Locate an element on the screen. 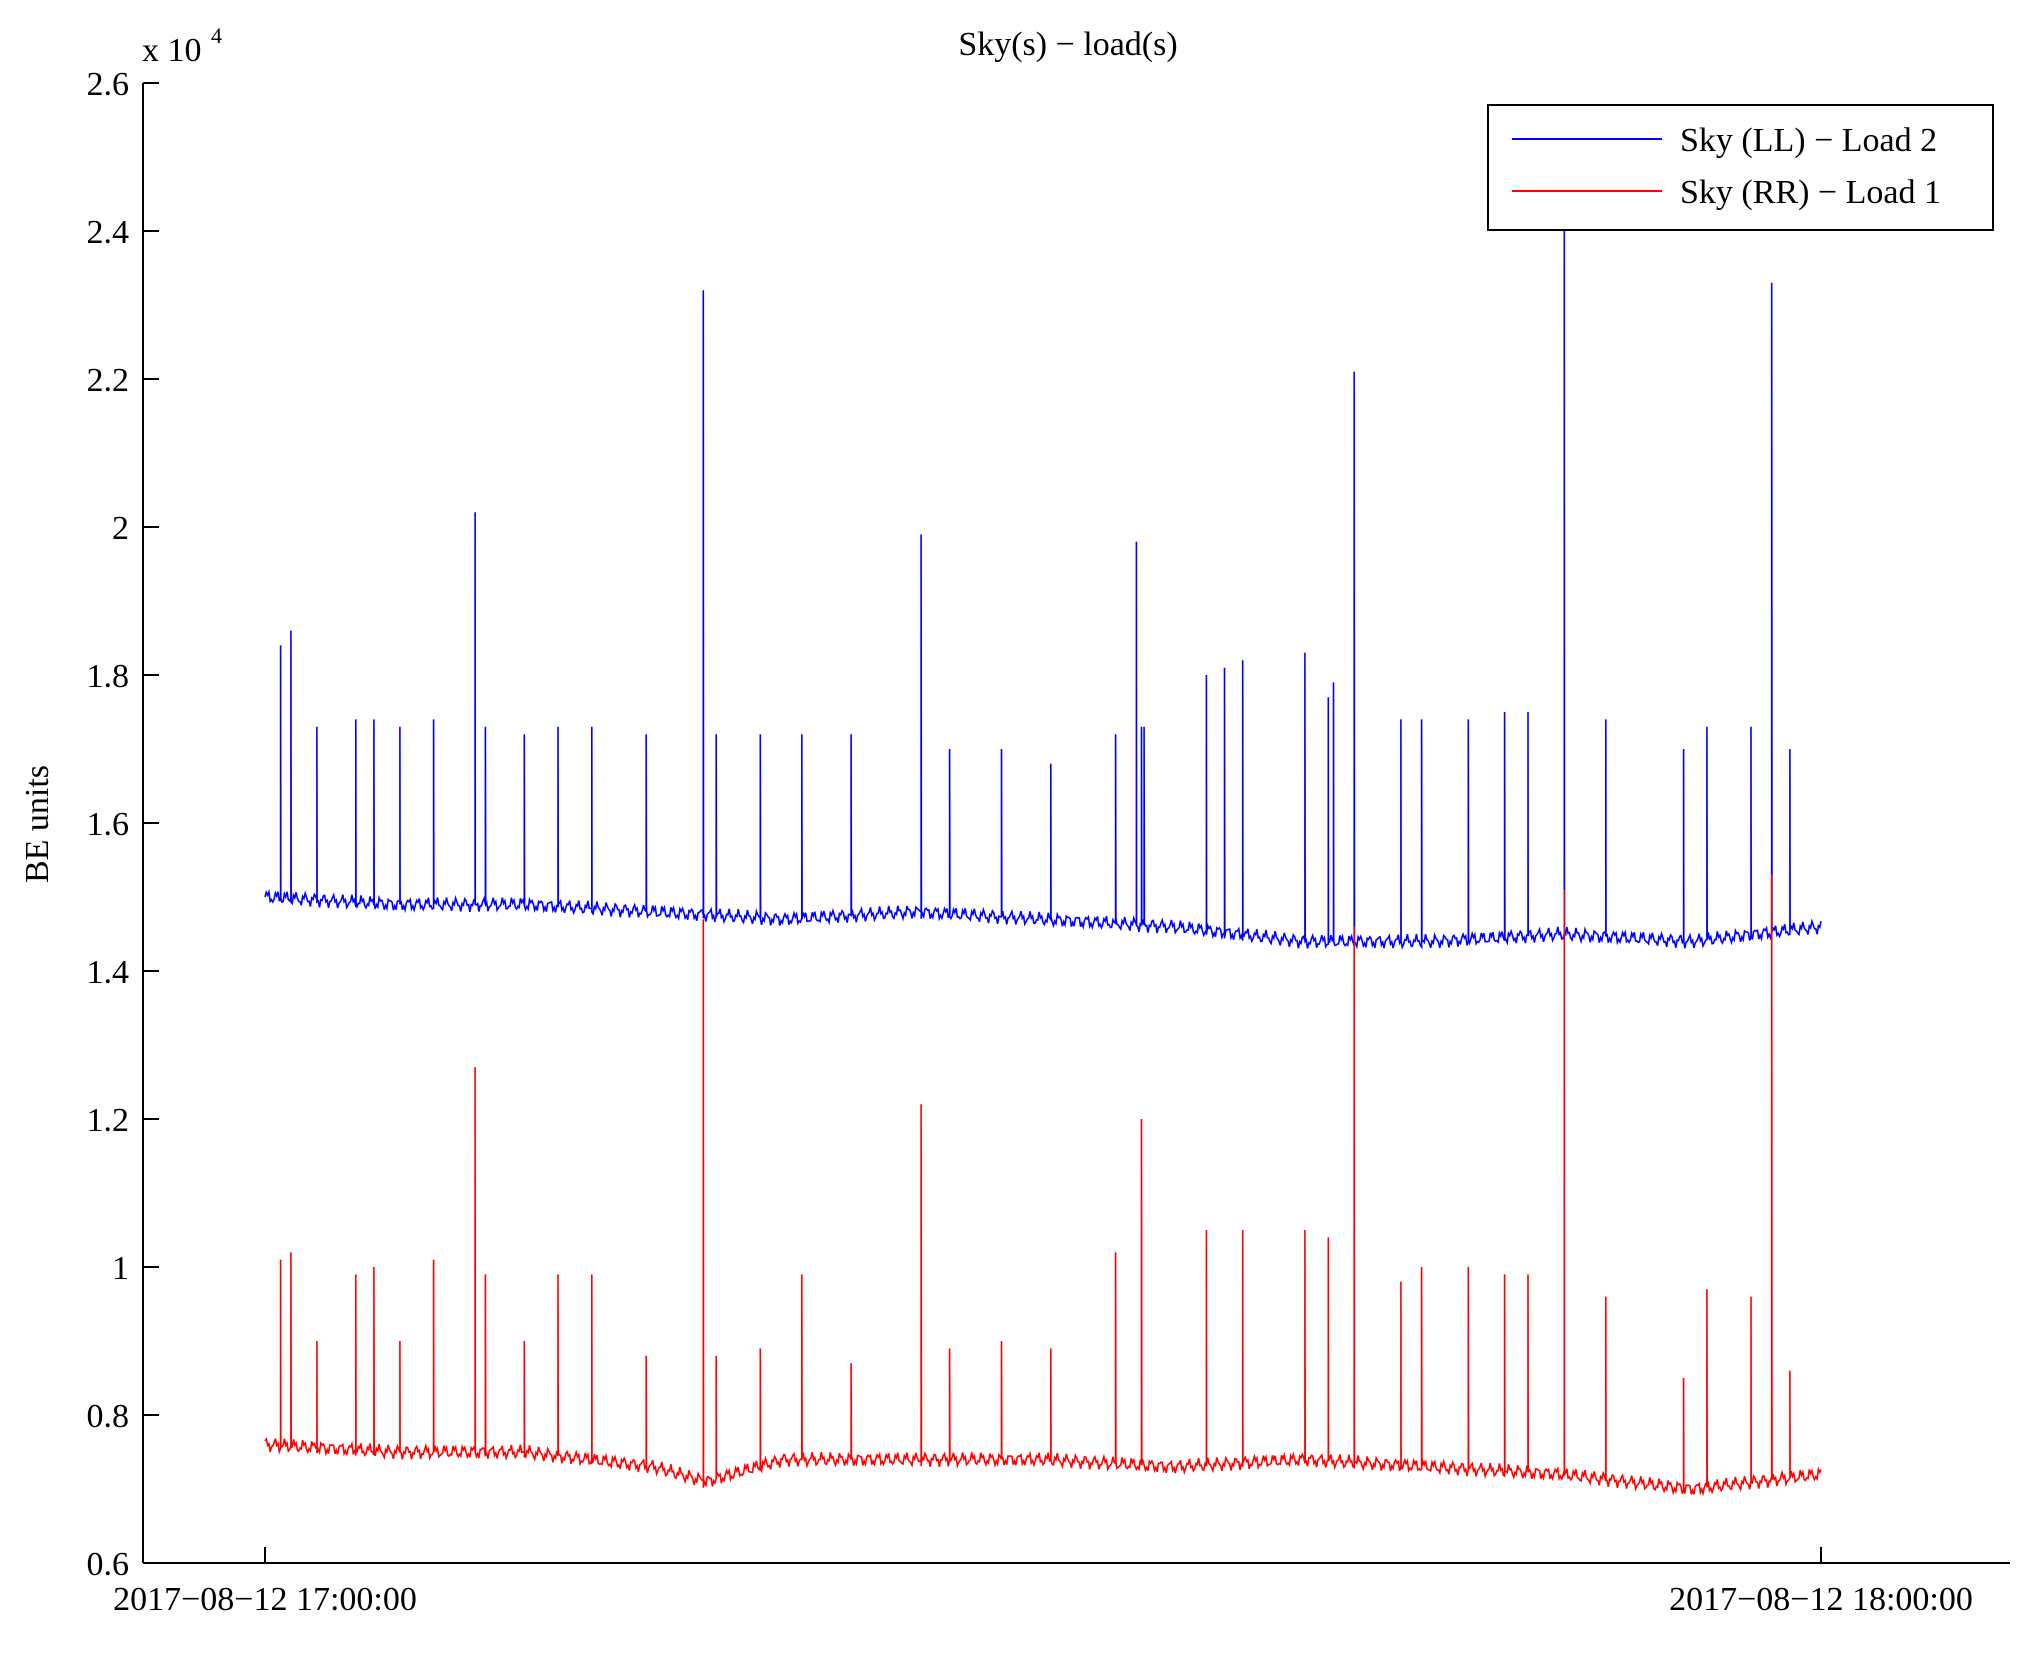 The image size is (2029, 1679). y-tick-label: 1.6 is located at coordinates (108, 824).